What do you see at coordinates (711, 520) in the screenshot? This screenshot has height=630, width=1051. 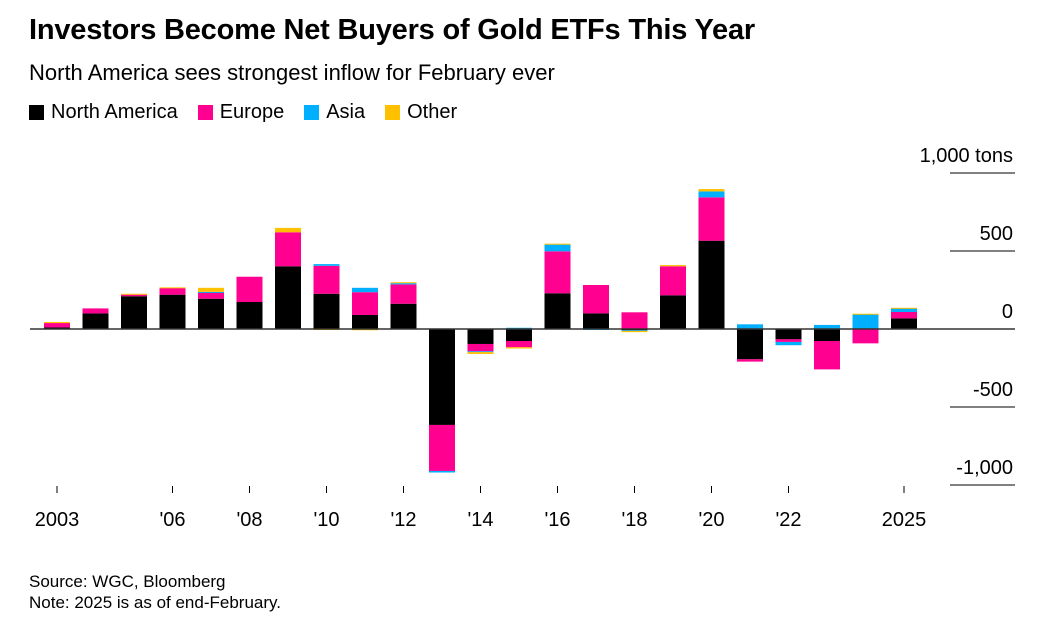 I see `x-tick-label: '20` at bounding box center [711, 520].